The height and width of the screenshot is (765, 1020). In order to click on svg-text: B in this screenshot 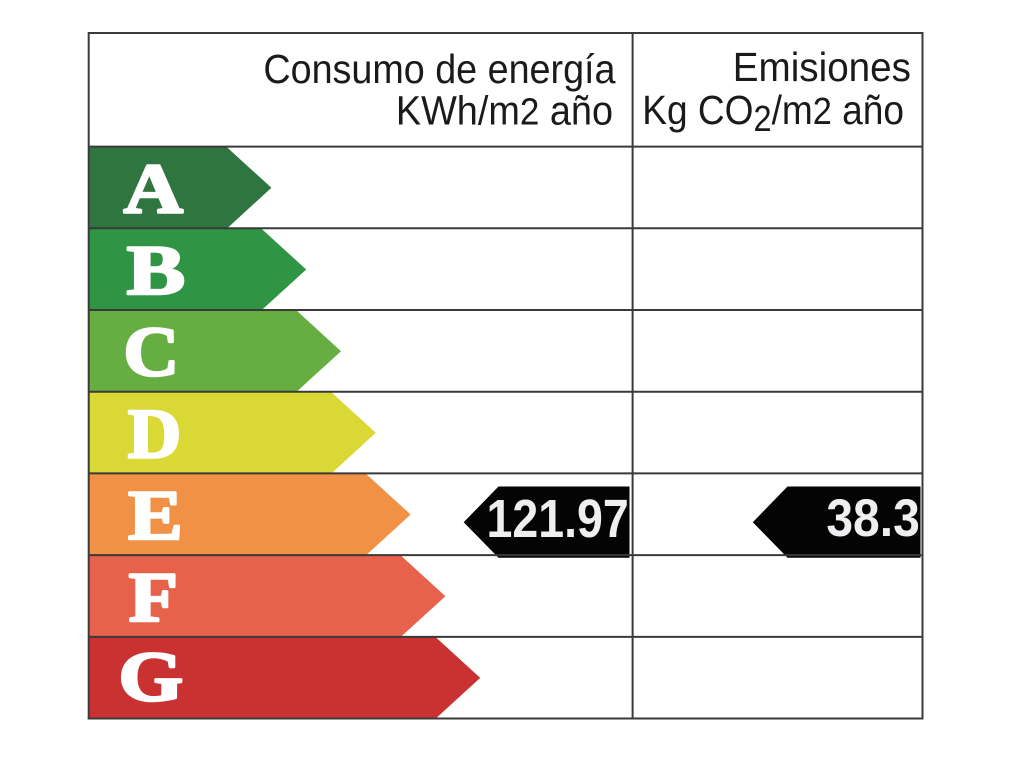, I will do `click(156, 271)`.